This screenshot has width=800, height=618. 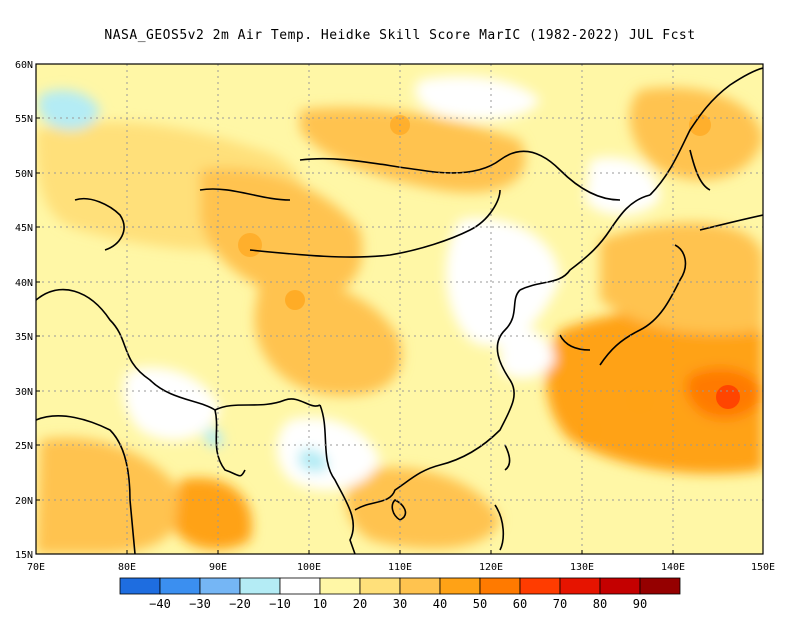 What do you see at coordinates (320, 604) in the screenshot?
I see `colorbar-label: 10` at bounding box center [320, 604].